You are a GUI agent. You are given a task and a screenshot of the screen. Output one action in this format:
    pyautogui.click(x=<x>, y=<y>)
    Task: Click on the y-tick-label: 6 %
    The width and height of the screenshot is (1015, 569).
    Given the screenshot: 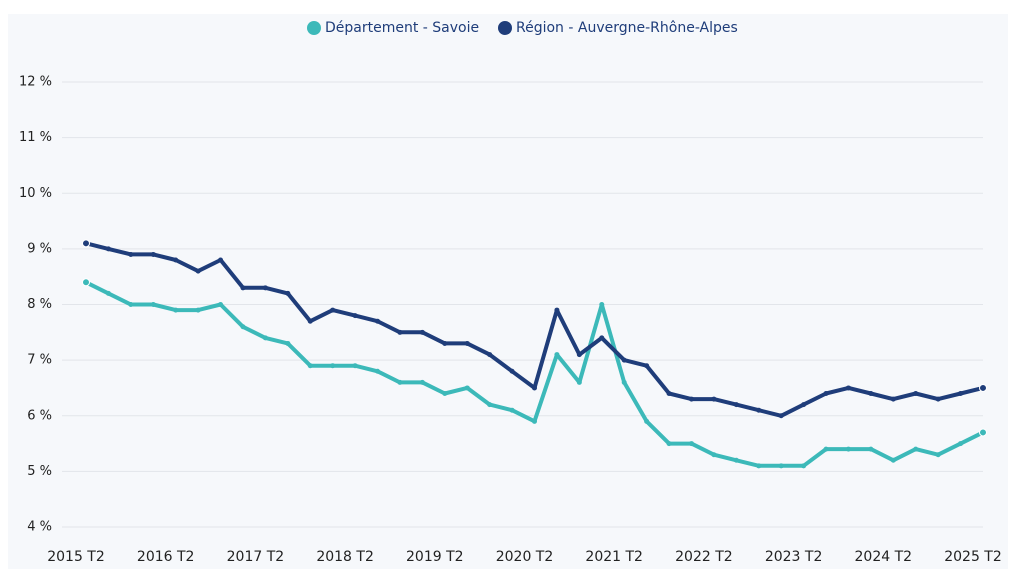 What is the action you would take?
    pyautogui.click(x=39, y=415)
    